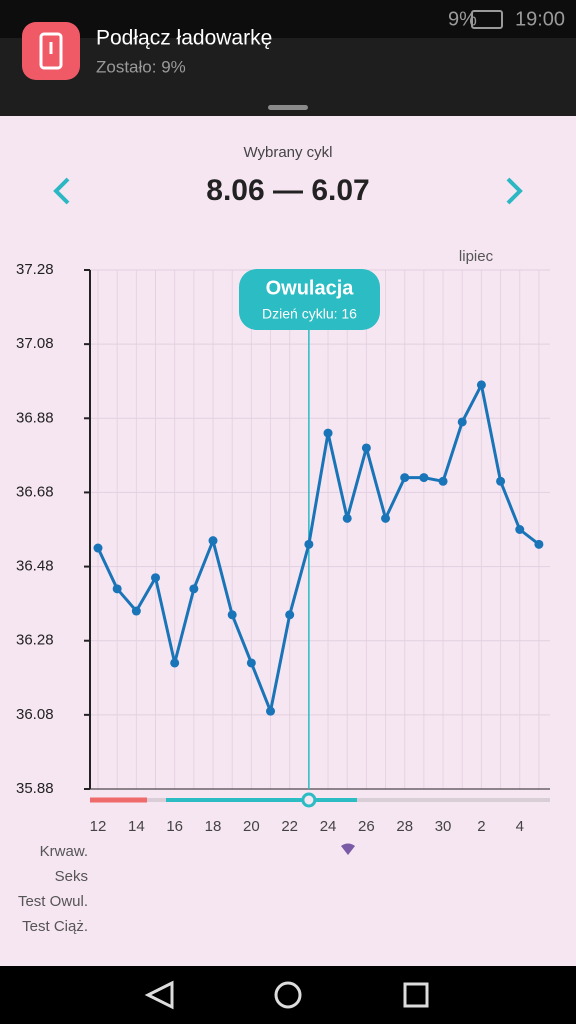  I want to click on x-tick-label: 26, so click(366, 826).